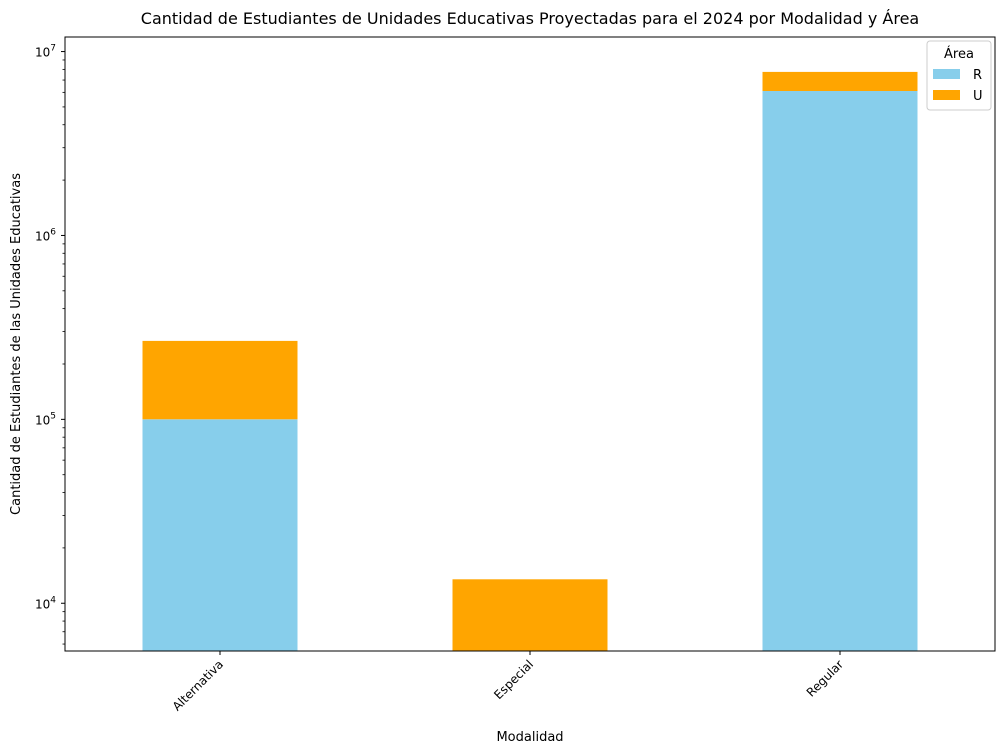  I want to click on legend: Área R U, so click(959, 75).